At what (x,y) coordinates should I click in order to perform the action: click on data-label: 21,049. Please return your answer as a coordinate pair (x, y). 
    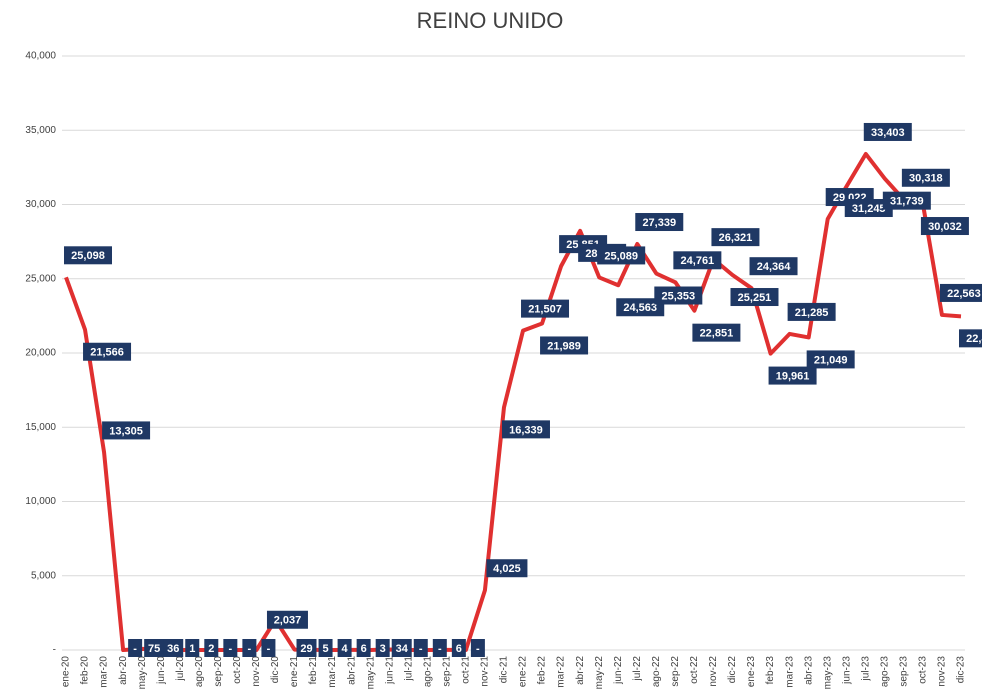
    Looking at the image, I should click on (830, 359).